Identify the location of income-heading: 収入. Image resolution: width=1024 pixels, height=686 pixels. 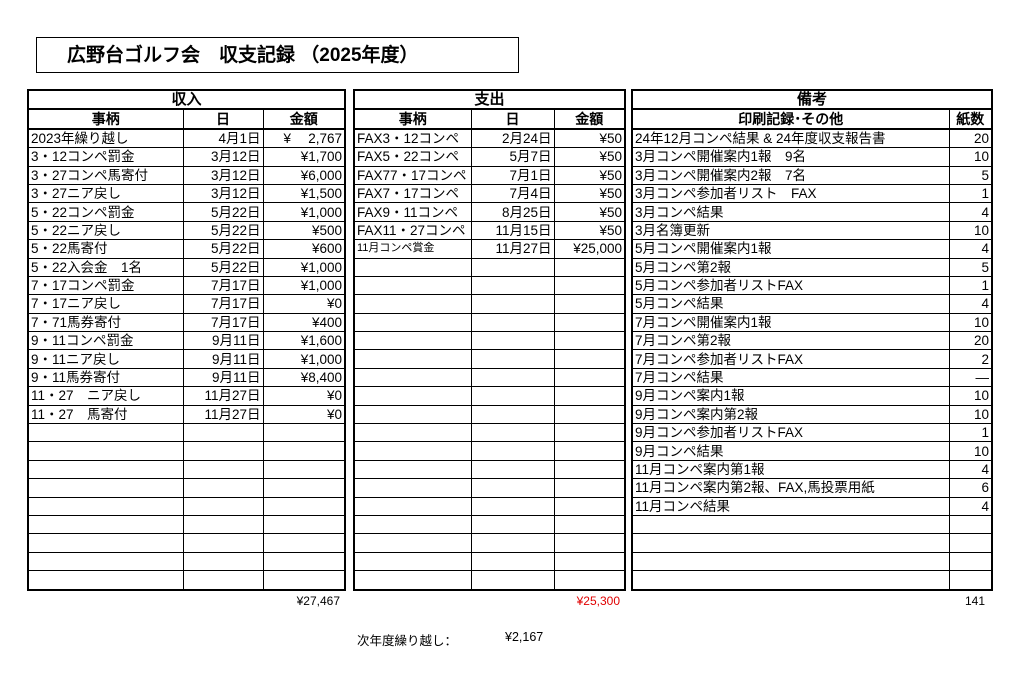
(186, 100).